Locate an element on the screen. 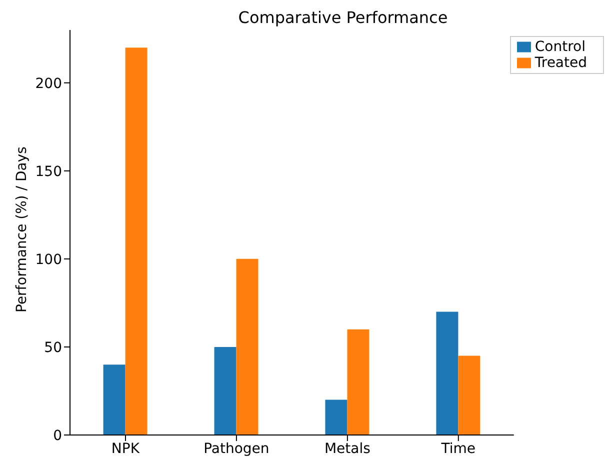 The width and height of the screenshot is (610, 465). chart-title: Comparative Performance is located at coordinates (343, 17).